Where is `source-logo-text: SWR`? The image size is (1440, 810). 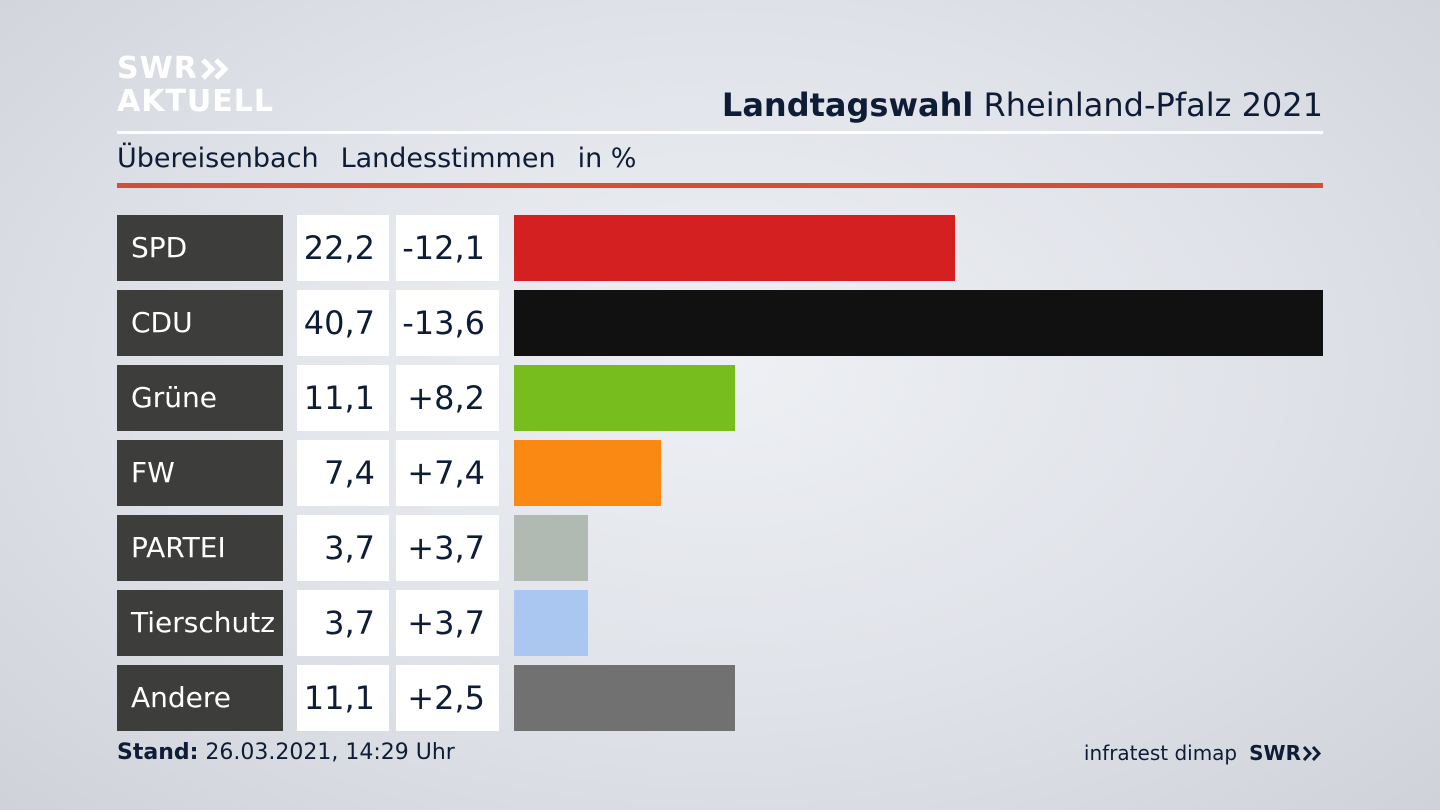 source-logo-text: SWR is located at coordinates (1275, 753).